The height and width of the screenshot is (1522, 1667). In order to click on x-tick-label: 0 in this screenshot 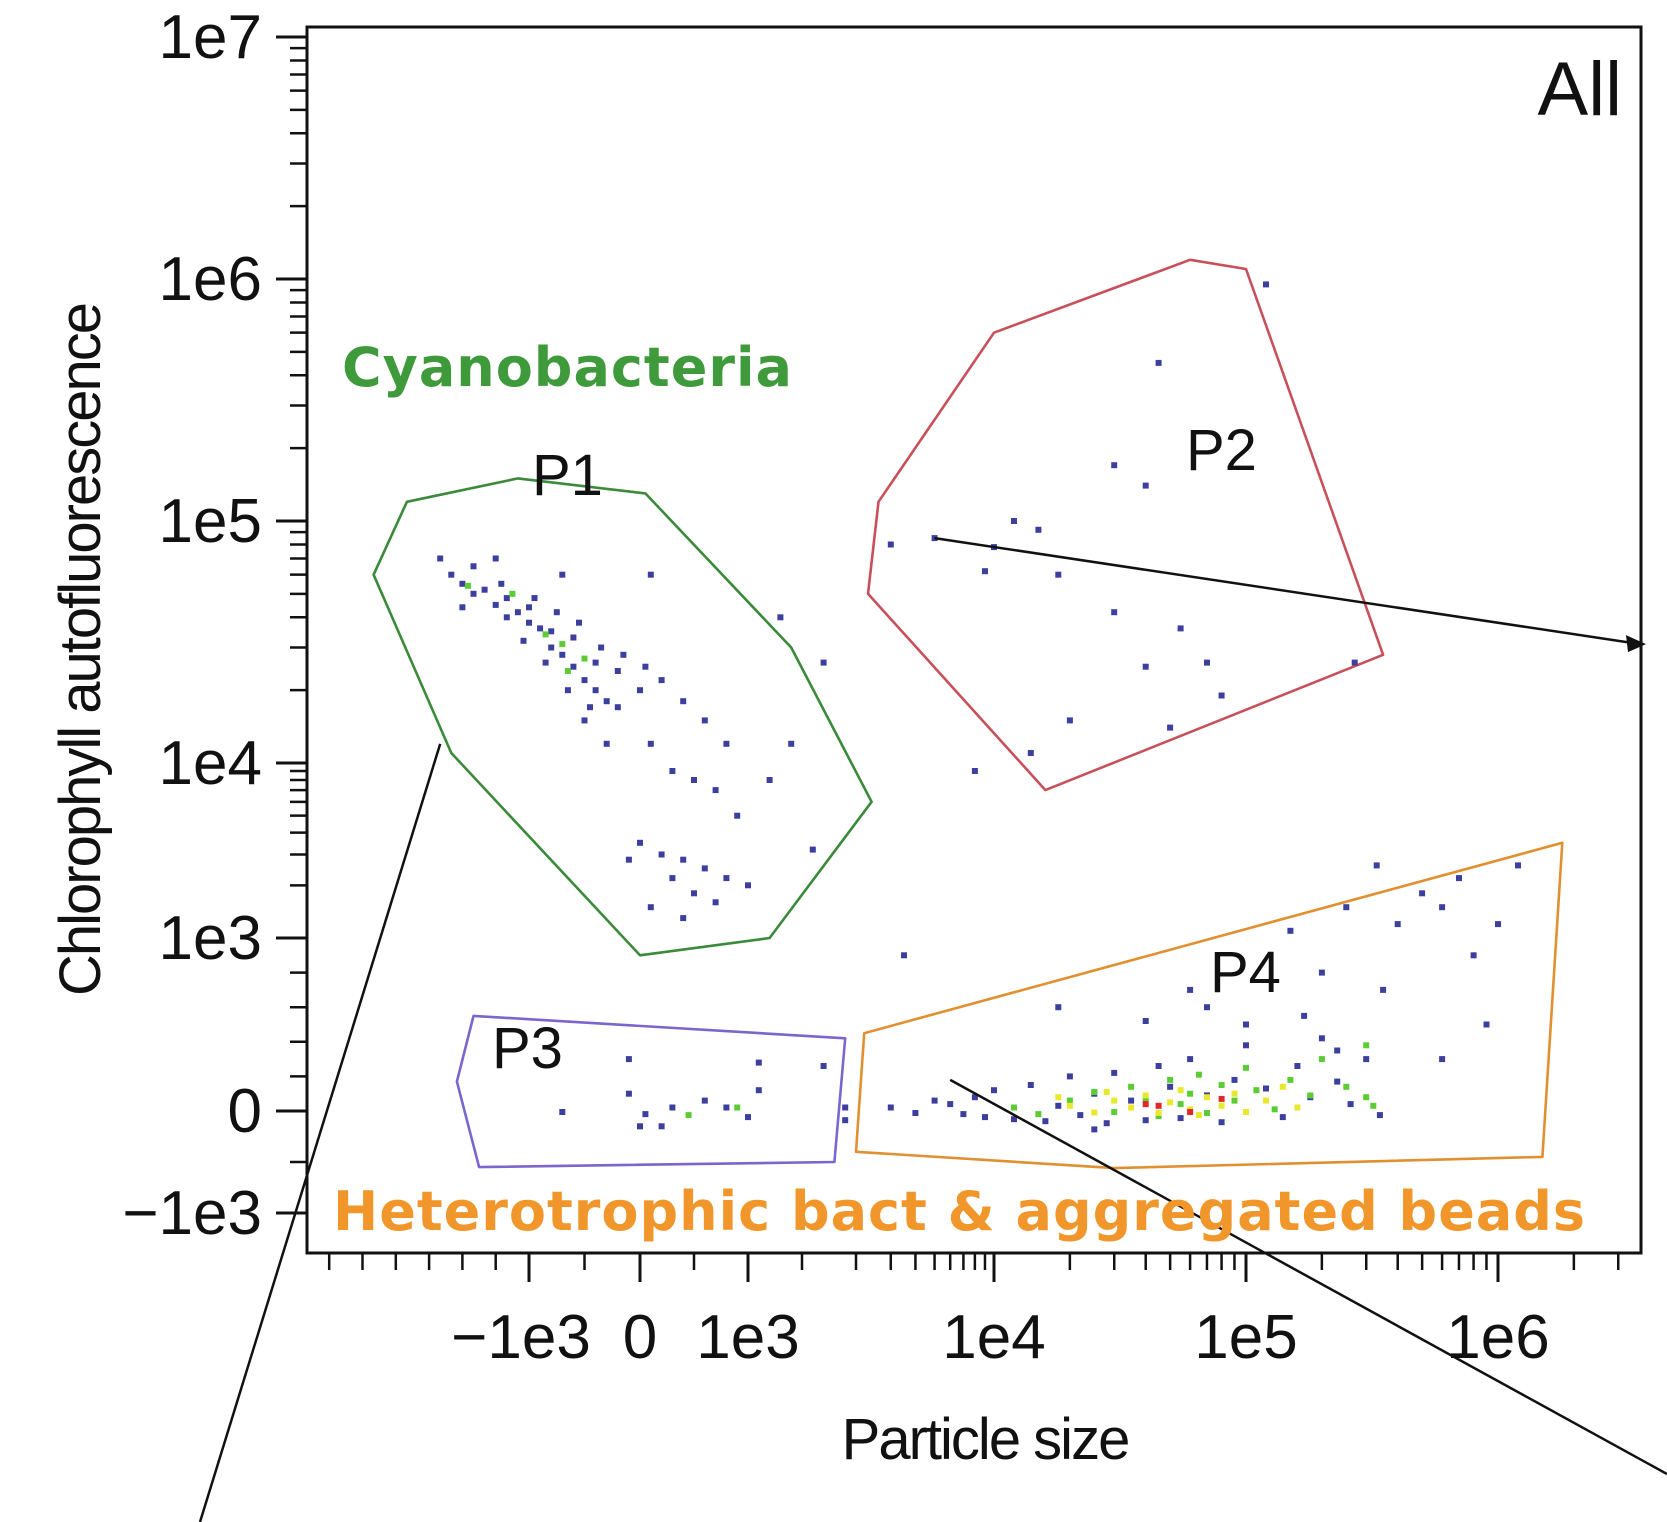, I will do `click(640, 1337)`.